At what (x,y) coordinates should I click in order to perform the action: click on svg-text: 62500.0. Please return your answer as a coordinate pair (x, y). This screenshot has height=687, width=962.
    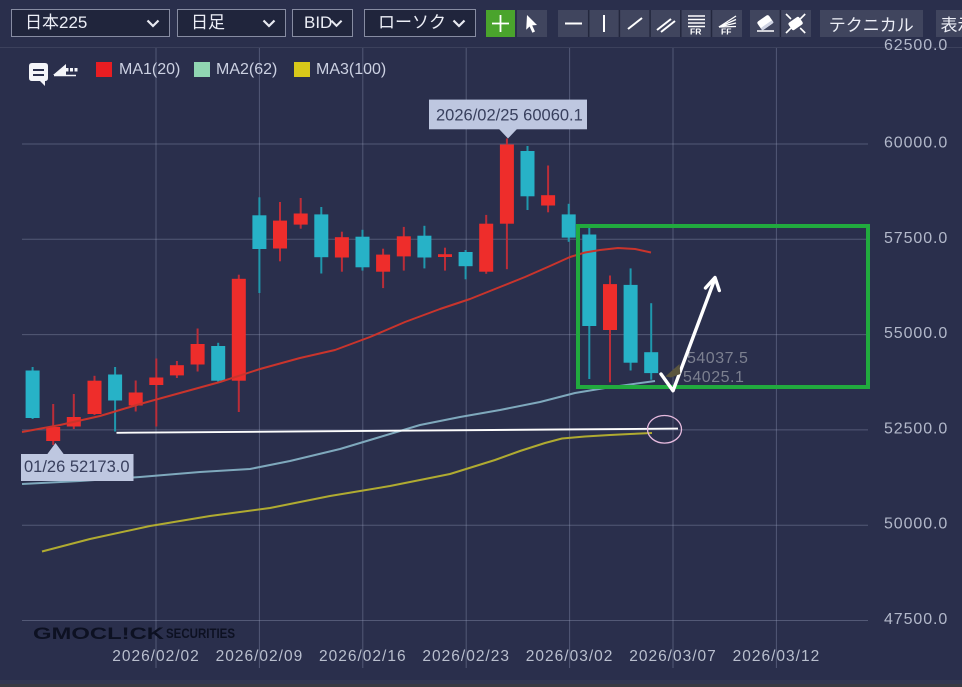
    Looking at the image, I should click on (916, 45).